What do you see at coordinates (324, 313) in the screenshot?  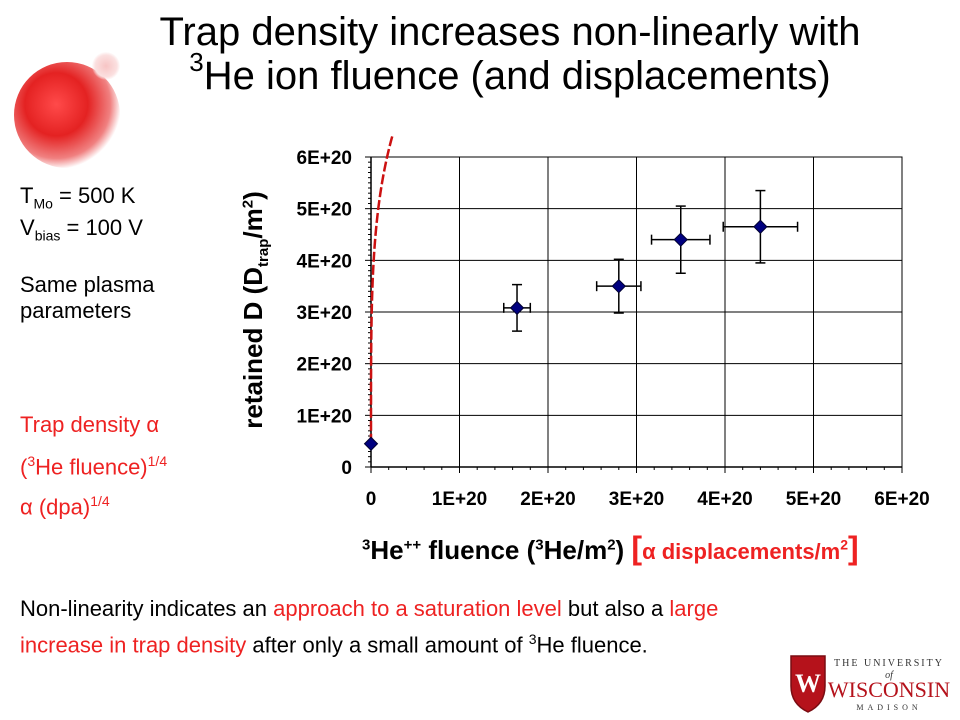 I see `y-tick-label: 3E+20` at bounding box center [324, 313].